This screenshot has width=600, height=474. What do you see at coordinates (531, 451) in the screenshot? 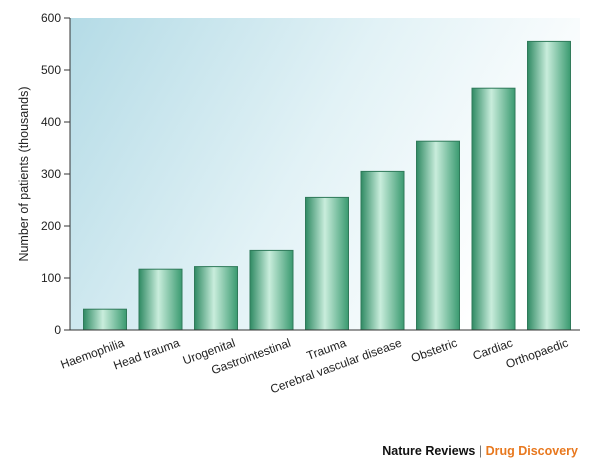
I see `brand-secondary: Drug Discovery` at bounding box center [531, 451].